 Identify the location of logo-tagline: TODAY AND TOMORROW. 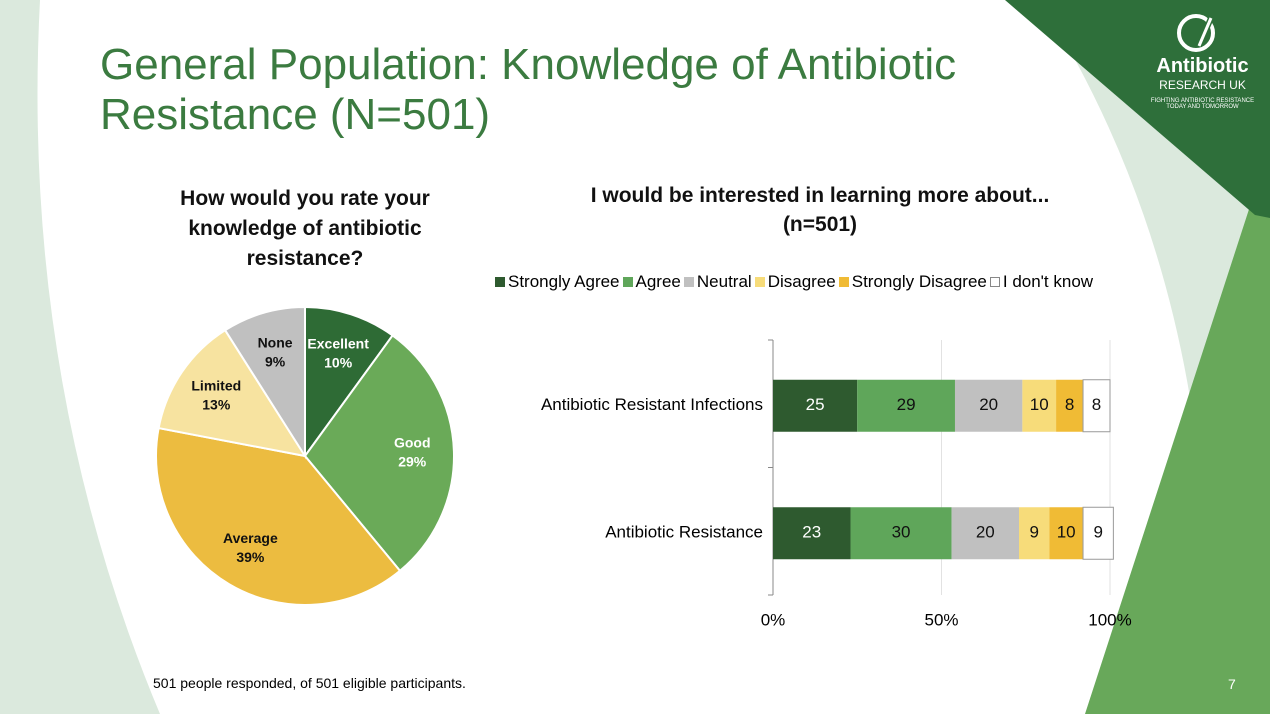
(1202, 107).